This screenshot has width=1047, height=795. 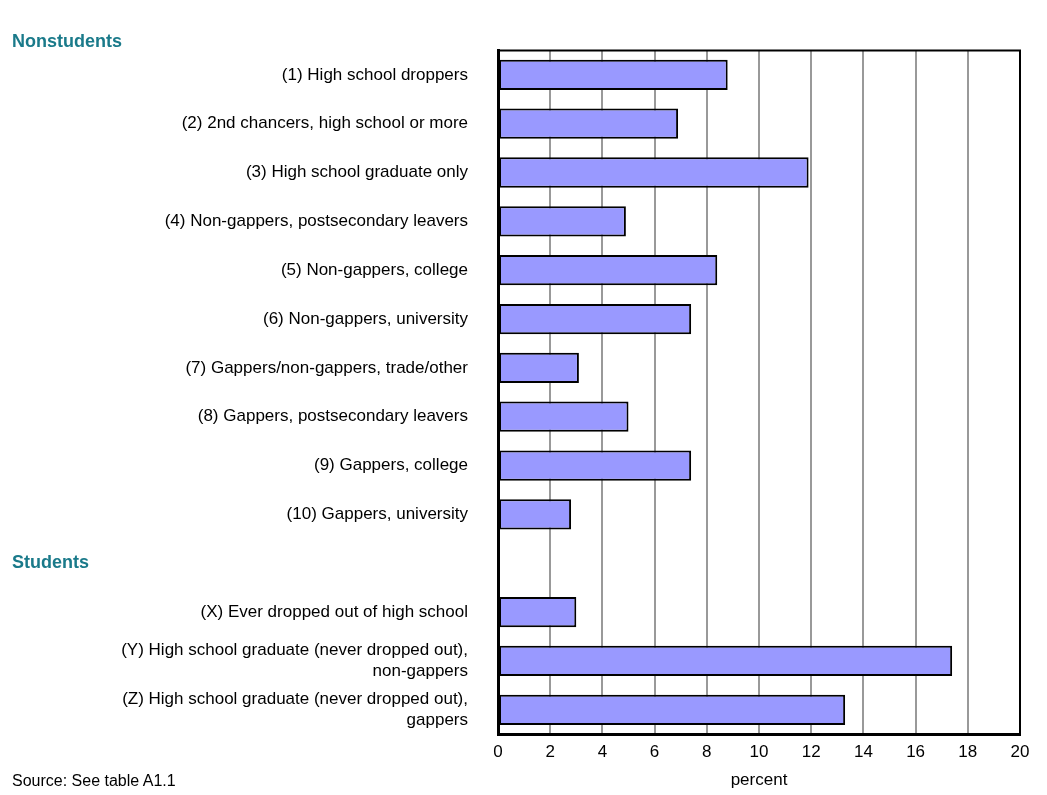 What do you see at coordinates (324, 123) in the screenshot?
I see `y-tick-label: (2) 2nd chancers, high school or more` at bounding box center [324, 123].